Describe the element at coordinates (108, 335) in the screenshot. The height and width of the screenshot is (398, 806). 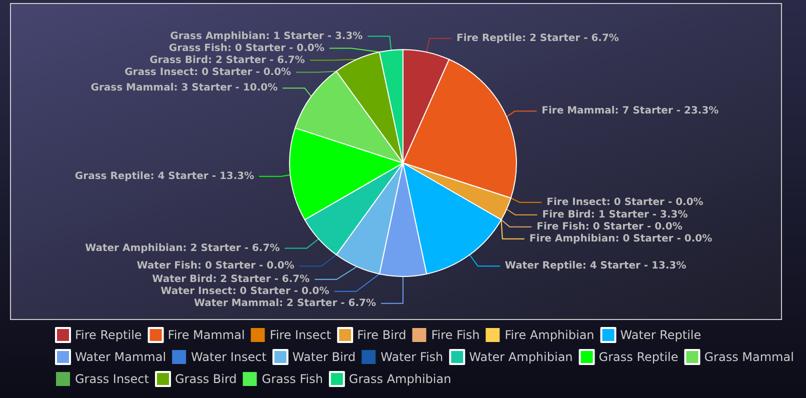
I see `legend-label: Fire Reptile` at that location.